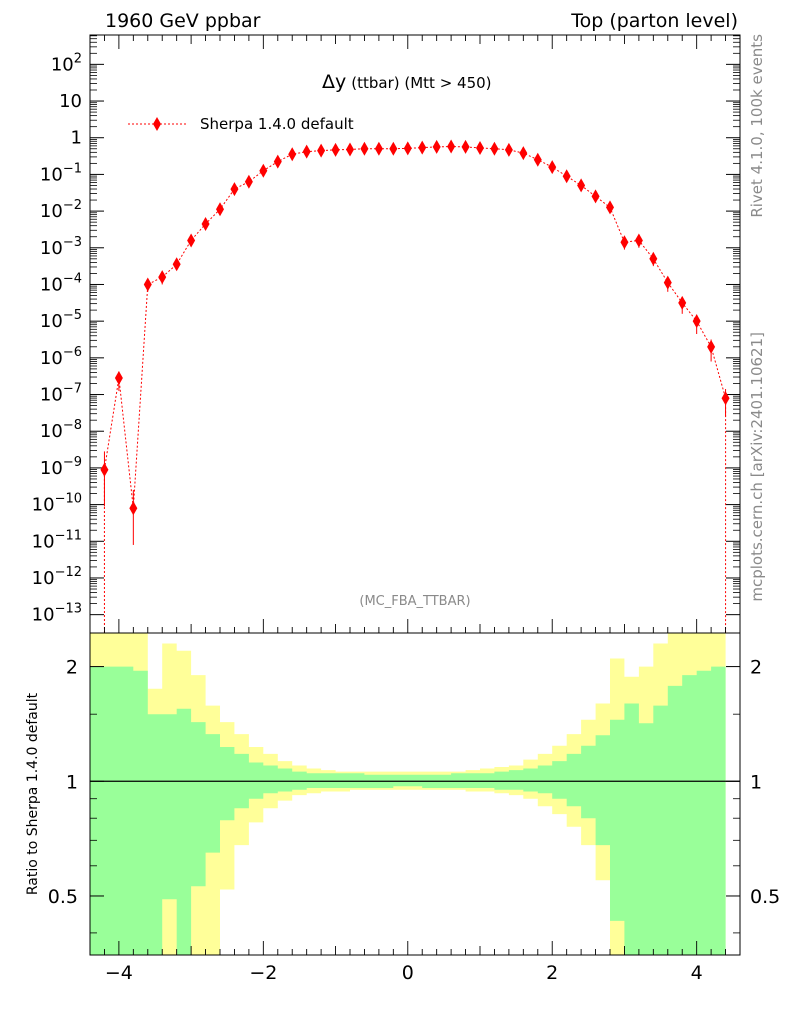 Image resolution: width=786 pixels, height=1024 pixels. What do you see at coordinates (756, 668) in the screenshot?
I see `ratio-y-tick-label-right: 2` at bounding box center [756, 668].